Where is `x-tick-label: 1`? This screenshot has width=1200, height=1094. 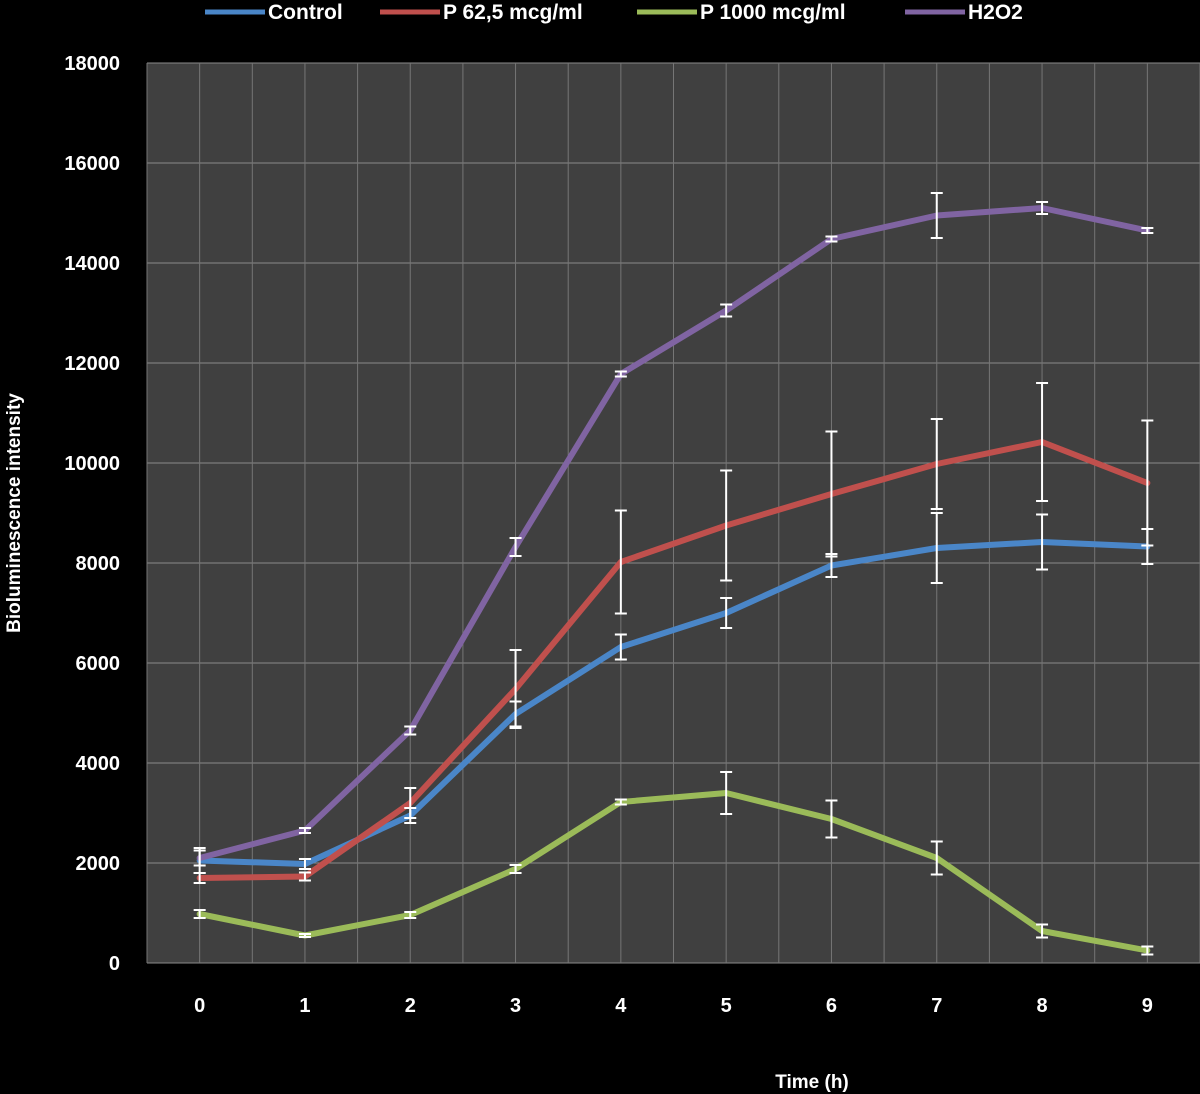 x-tick-label: 1 is located at coordinates (304, 1006).